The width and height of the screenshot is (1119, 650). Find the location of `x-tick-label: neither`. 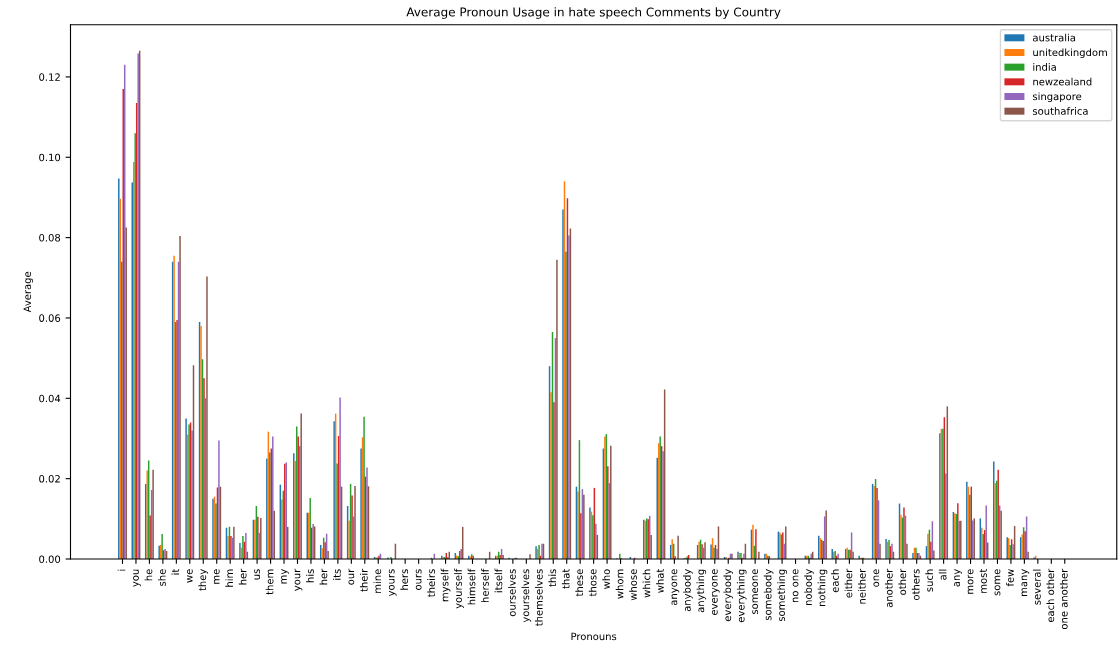

x-tick-label: neither is located at coordinates (862, 586).